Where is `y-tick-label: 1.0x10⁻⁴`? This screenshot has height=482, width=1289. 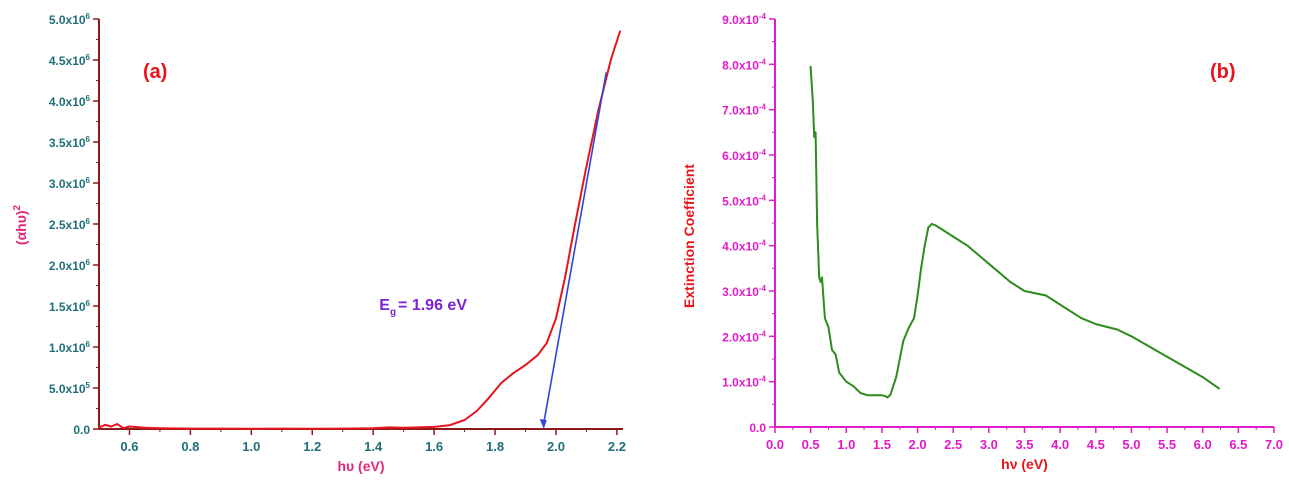
y-tick-label: 1.0x10⁻⁴ is located at coordinates (744, 382).